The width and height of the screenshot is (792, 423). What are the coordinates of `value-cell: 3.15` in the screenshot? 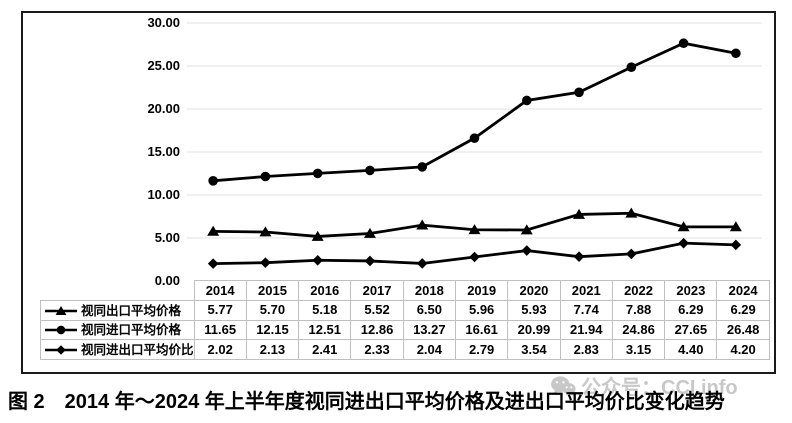 It's located at (638, 350).